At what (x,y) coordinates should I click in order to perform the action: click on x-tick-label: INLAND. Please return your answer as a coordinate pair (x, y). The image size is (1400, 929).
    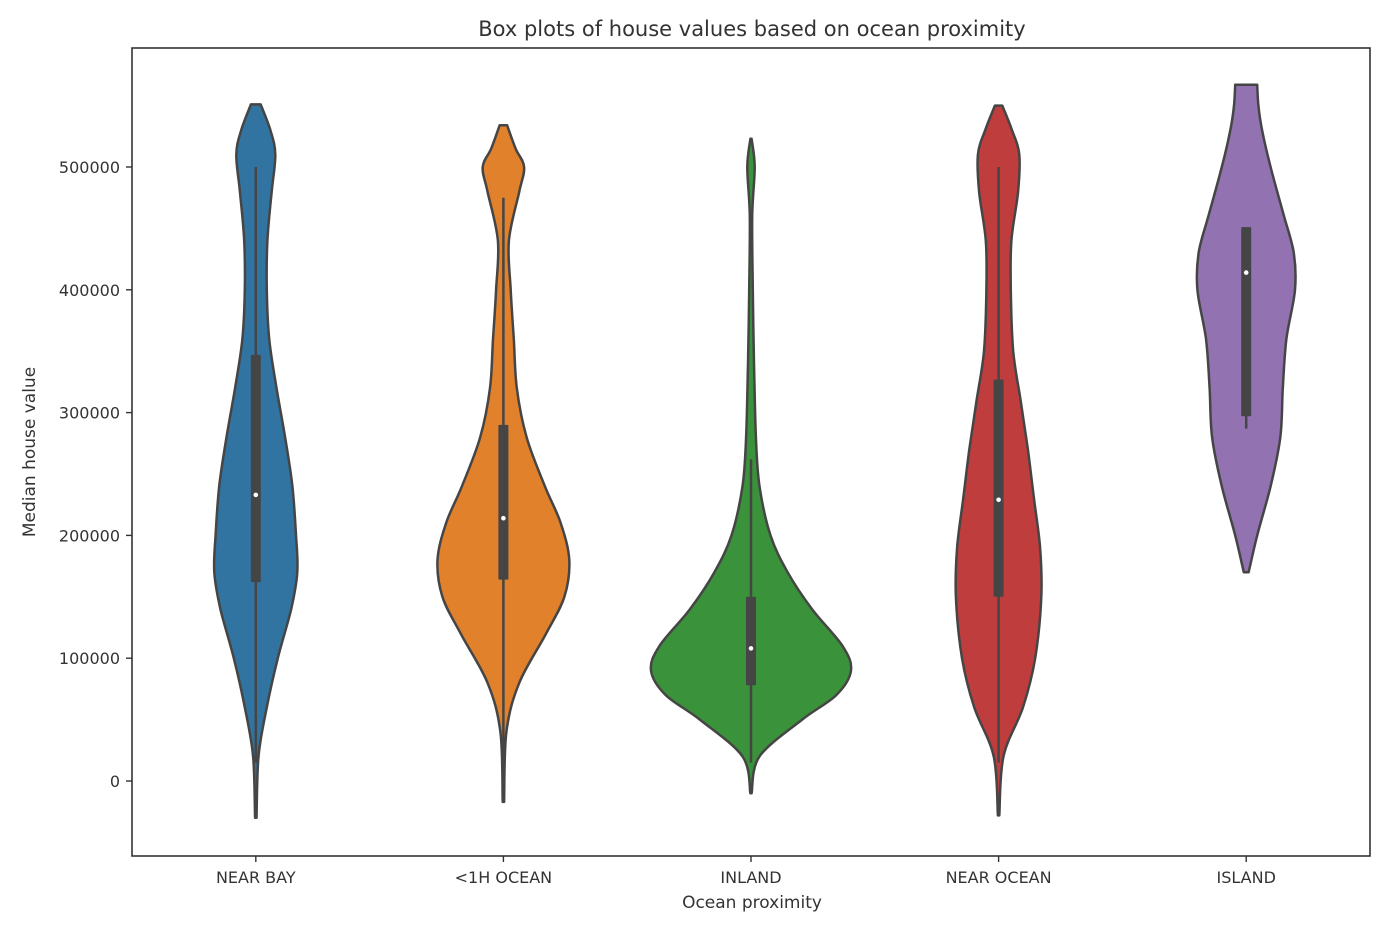
    Looking at the image, I should click on (750, 877).